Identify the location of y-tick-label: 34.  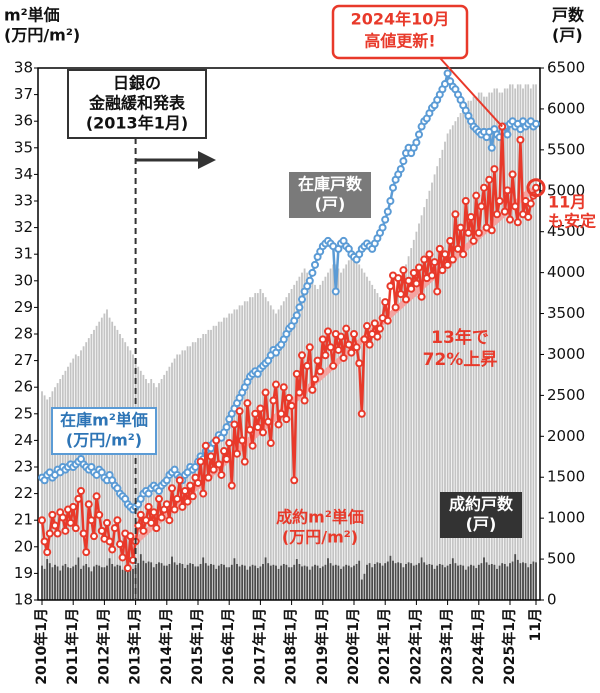
(23, 174).